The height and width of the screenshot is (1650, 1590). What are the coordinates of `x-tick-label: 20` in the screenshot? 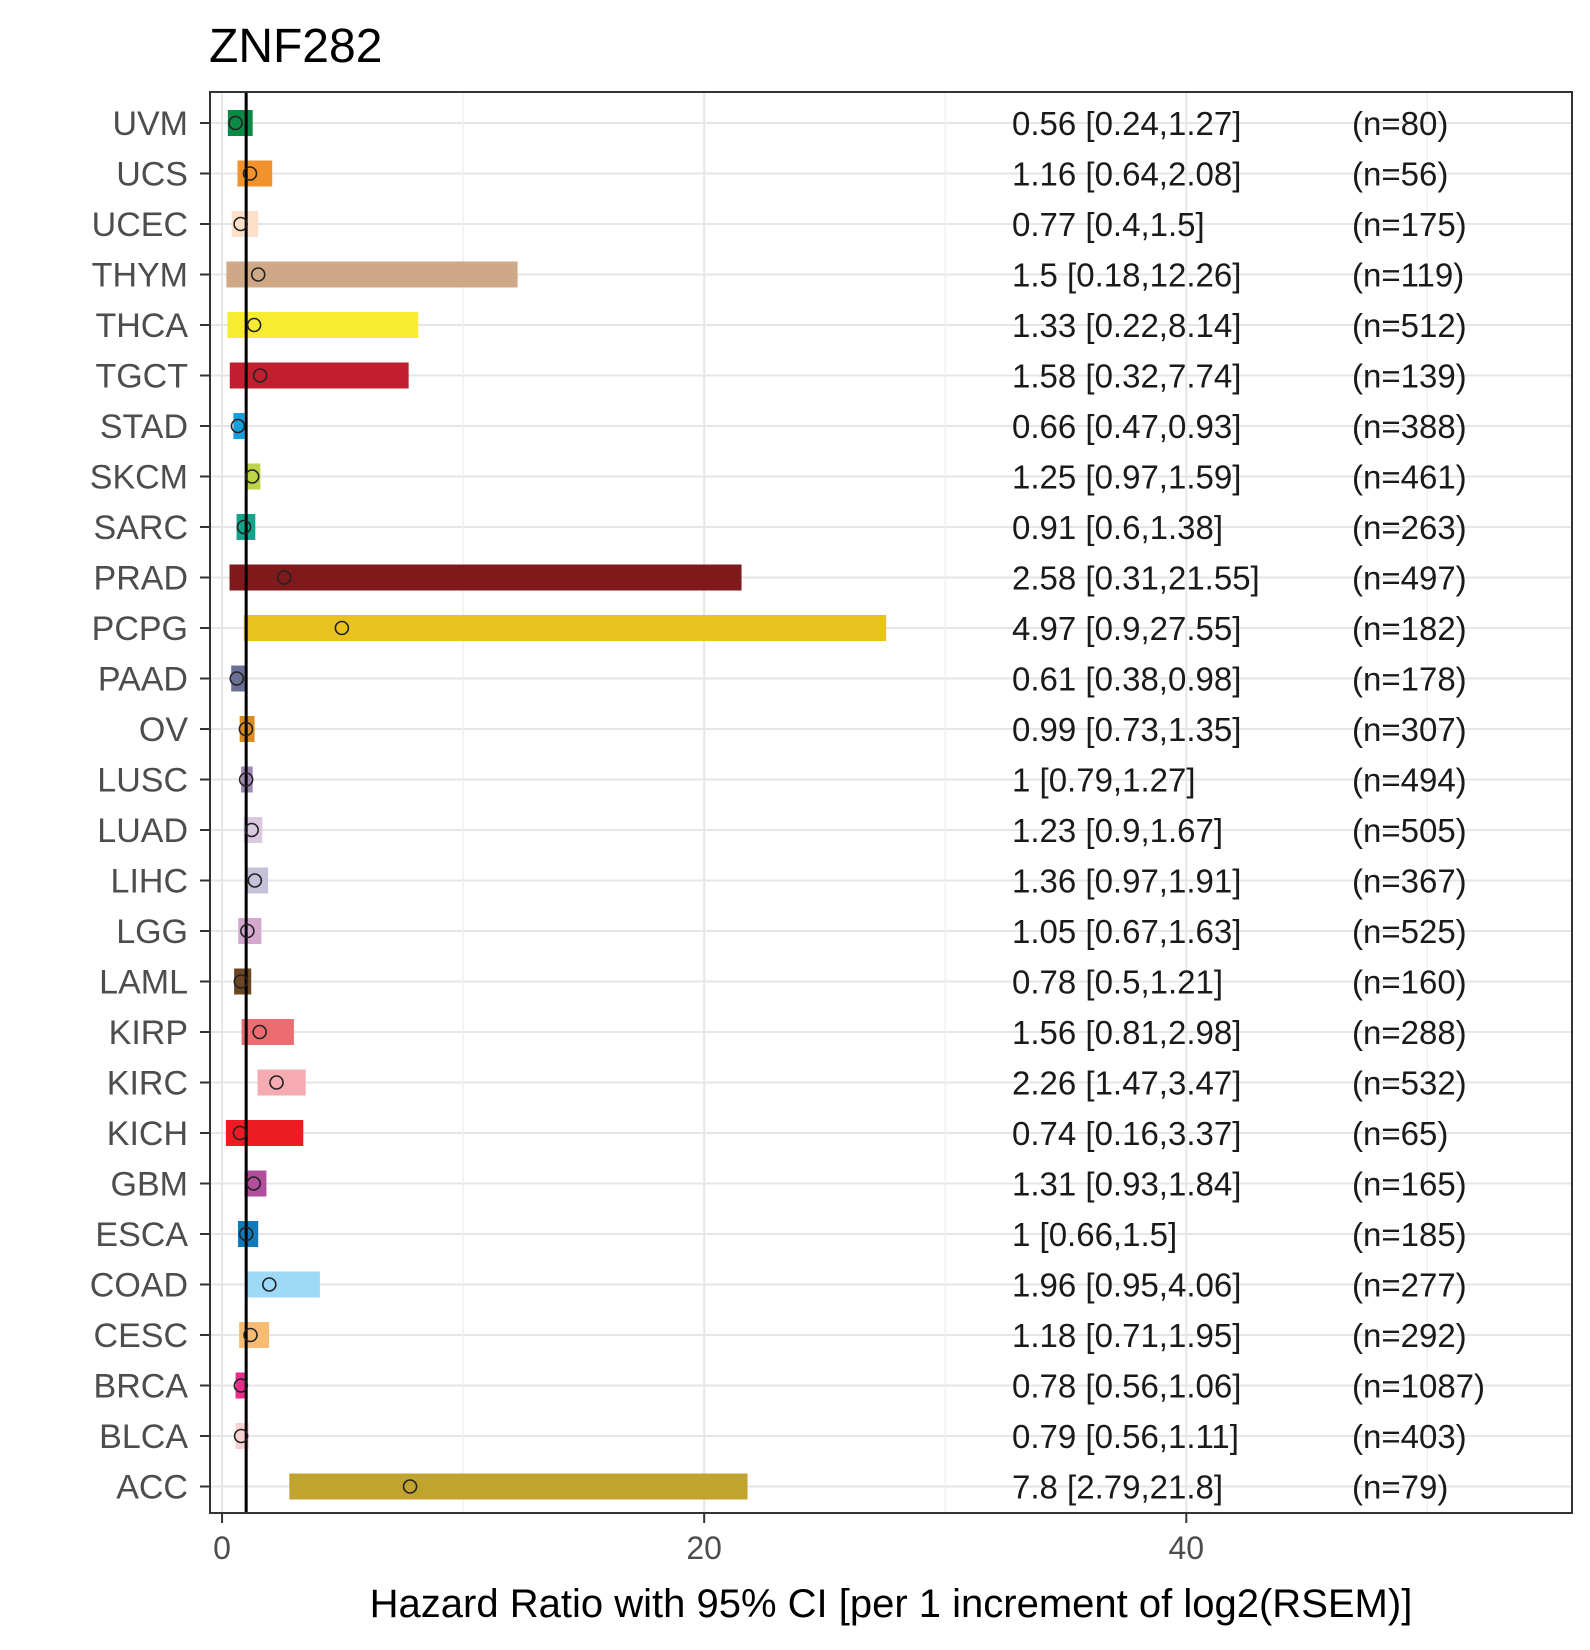 It's located at (704, 1548).